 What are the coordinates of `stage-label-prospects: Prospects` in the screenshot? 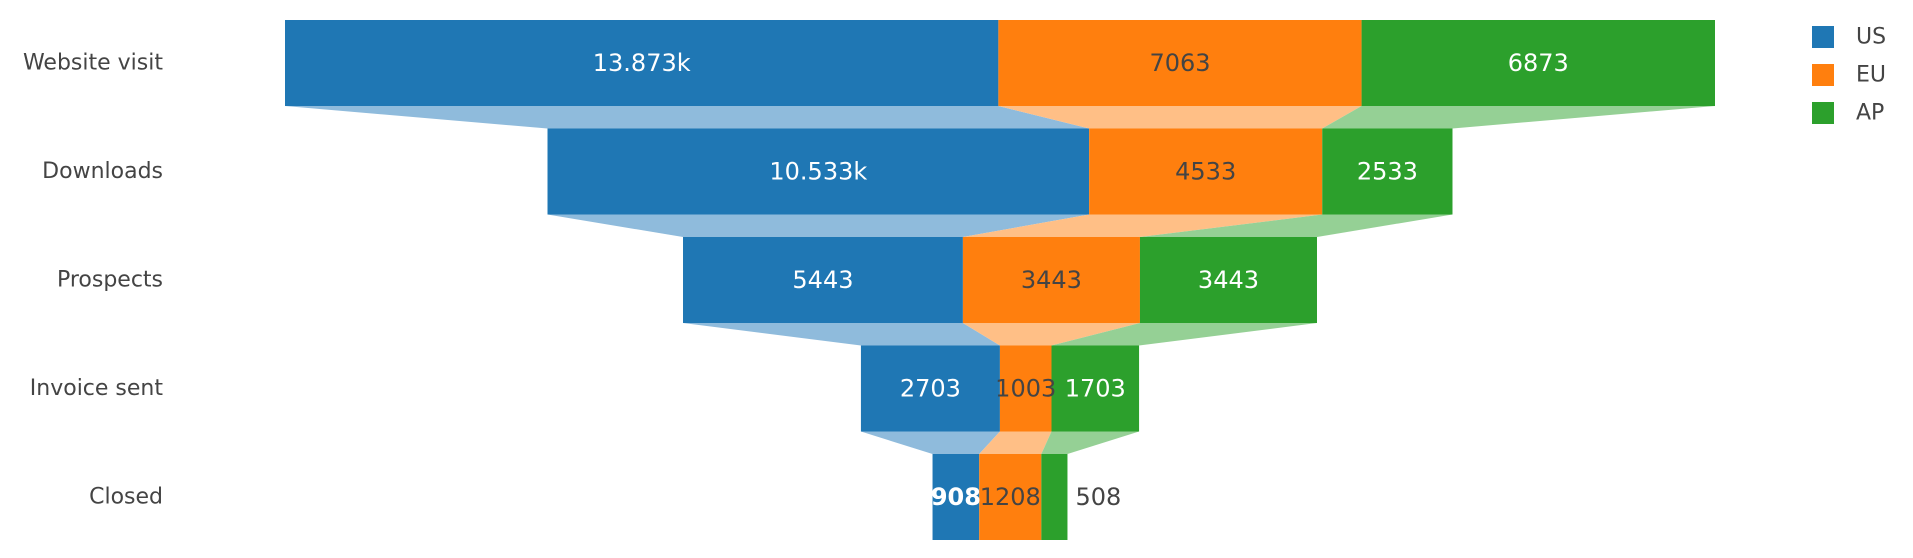 It's located at (110, 280).